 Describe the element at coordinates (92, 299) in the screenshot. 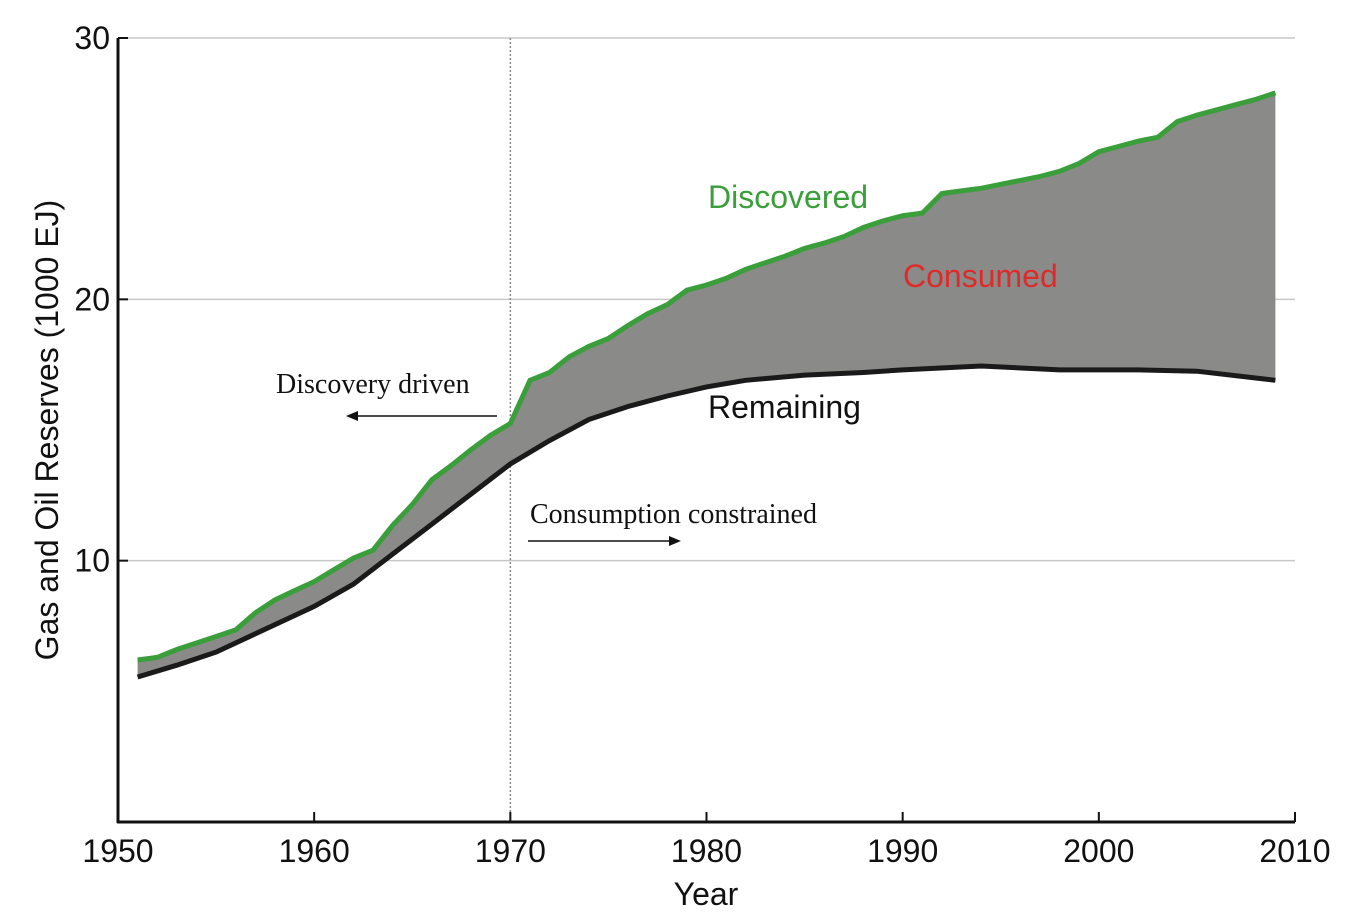

I see `y-tick-label: 20` at that location.